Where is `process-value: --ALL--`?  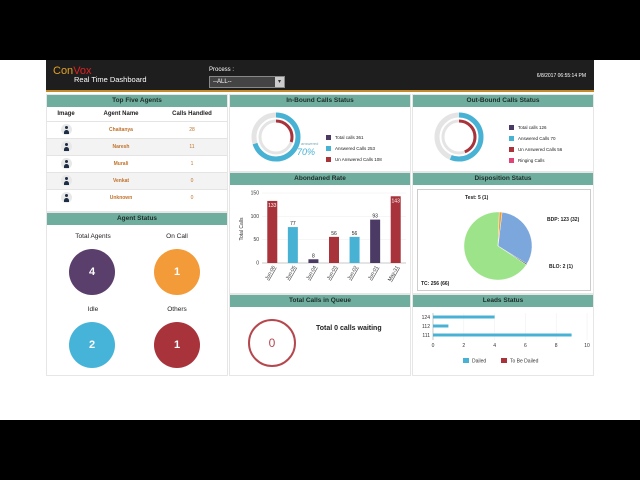
process-value: --ALL-- is located at coordinates (222, 82).